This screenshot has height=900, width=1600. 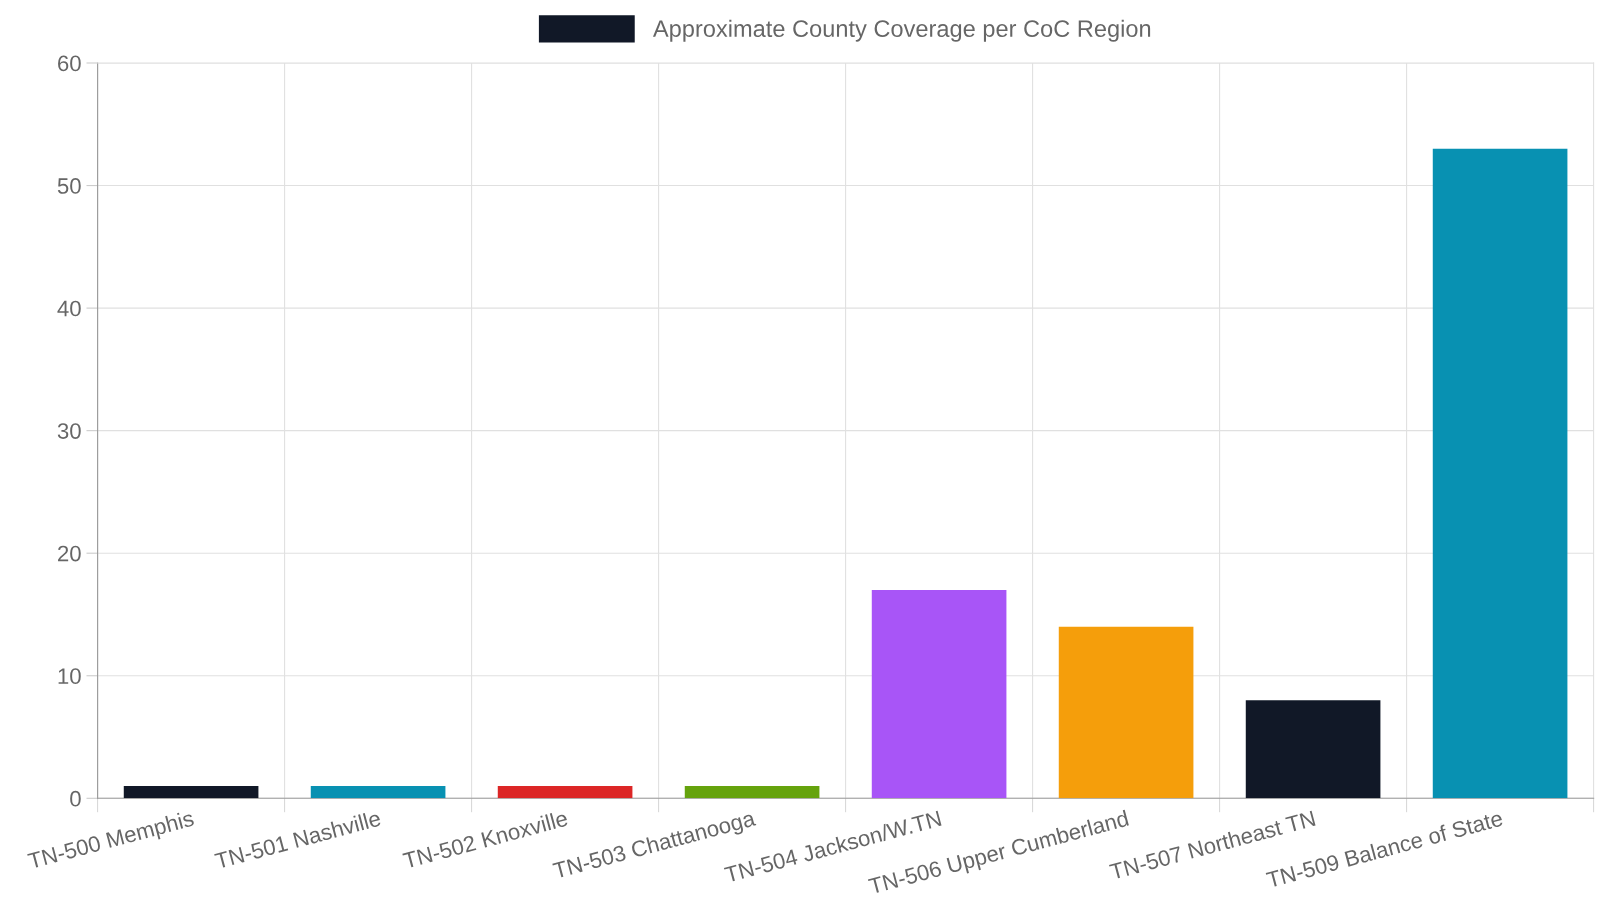 What do you see at coordinates (69, 553) in the screenshot?
I see `y-tick-label: 20` at bounding box center [69, 553].